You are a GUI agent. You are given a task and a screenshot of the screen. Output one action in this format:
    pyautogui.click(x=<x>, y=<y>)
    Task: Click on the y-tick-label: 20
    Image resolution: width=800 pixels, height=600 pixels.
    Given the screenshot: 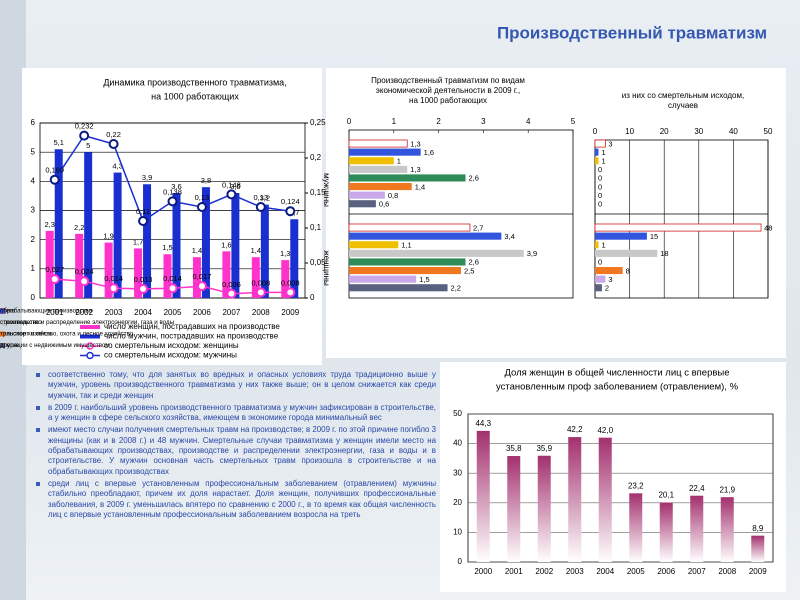 What is the action you would take?
    pyautogui.click(x=457, y=502)
    